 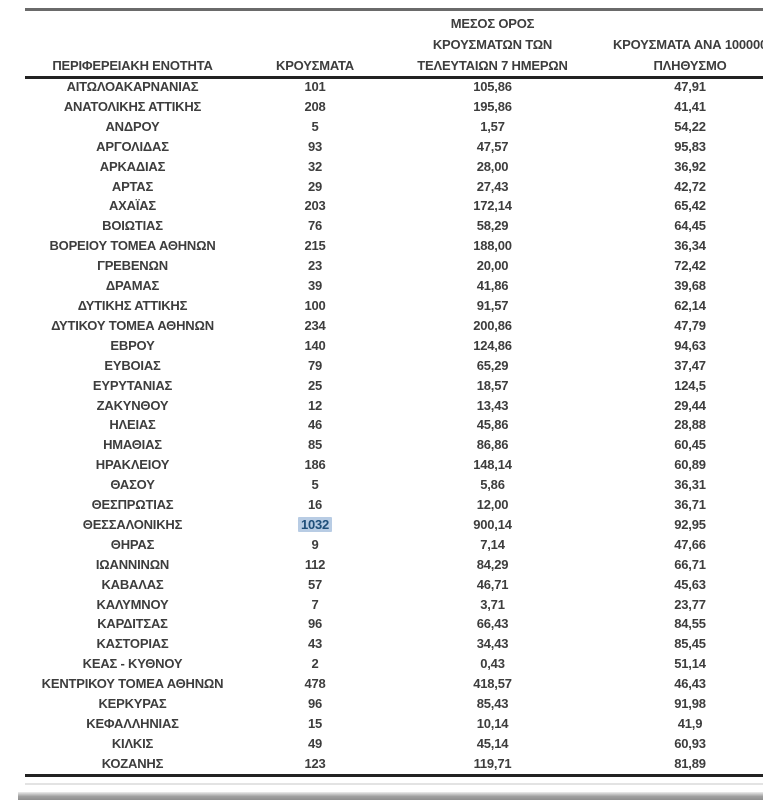 What do you see at coordinates (492, 723) in the screenshot?
I see `cell-text: 10,14` at bounding box center [492, 723].